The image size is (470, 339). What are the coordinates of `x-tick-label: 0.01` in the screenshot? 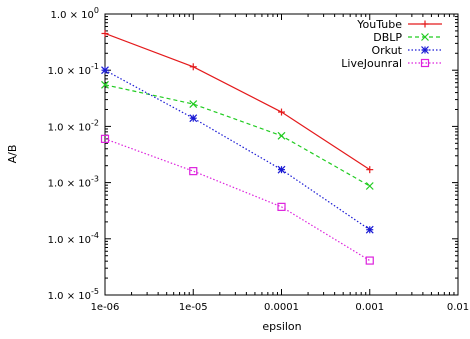 It's located at (458, 307).